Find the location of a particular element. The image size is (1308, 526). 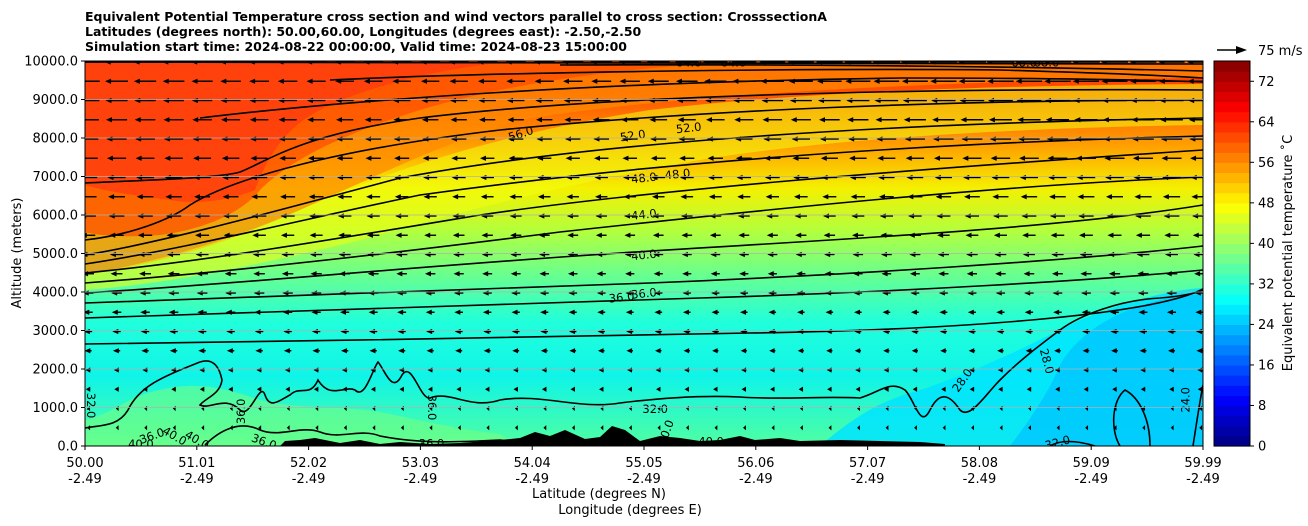

contour-label: 36.0 is located at coordinates (643, 293).